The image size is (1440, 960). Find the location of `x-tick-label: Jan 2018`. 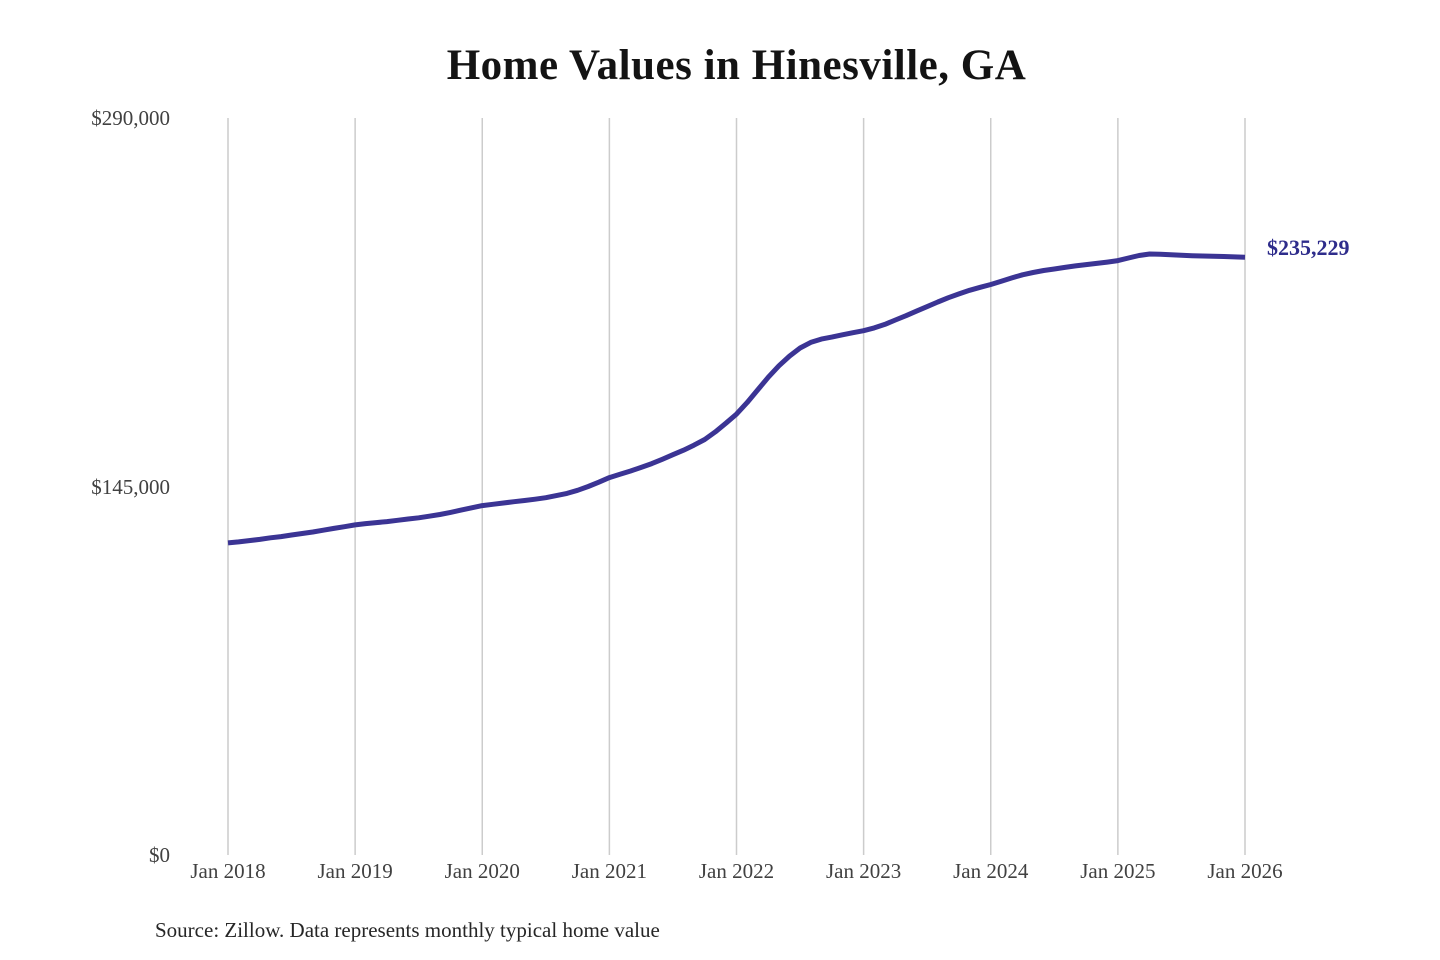

x-tick-label: Jan 2018 is located at coordinates (228, 871).